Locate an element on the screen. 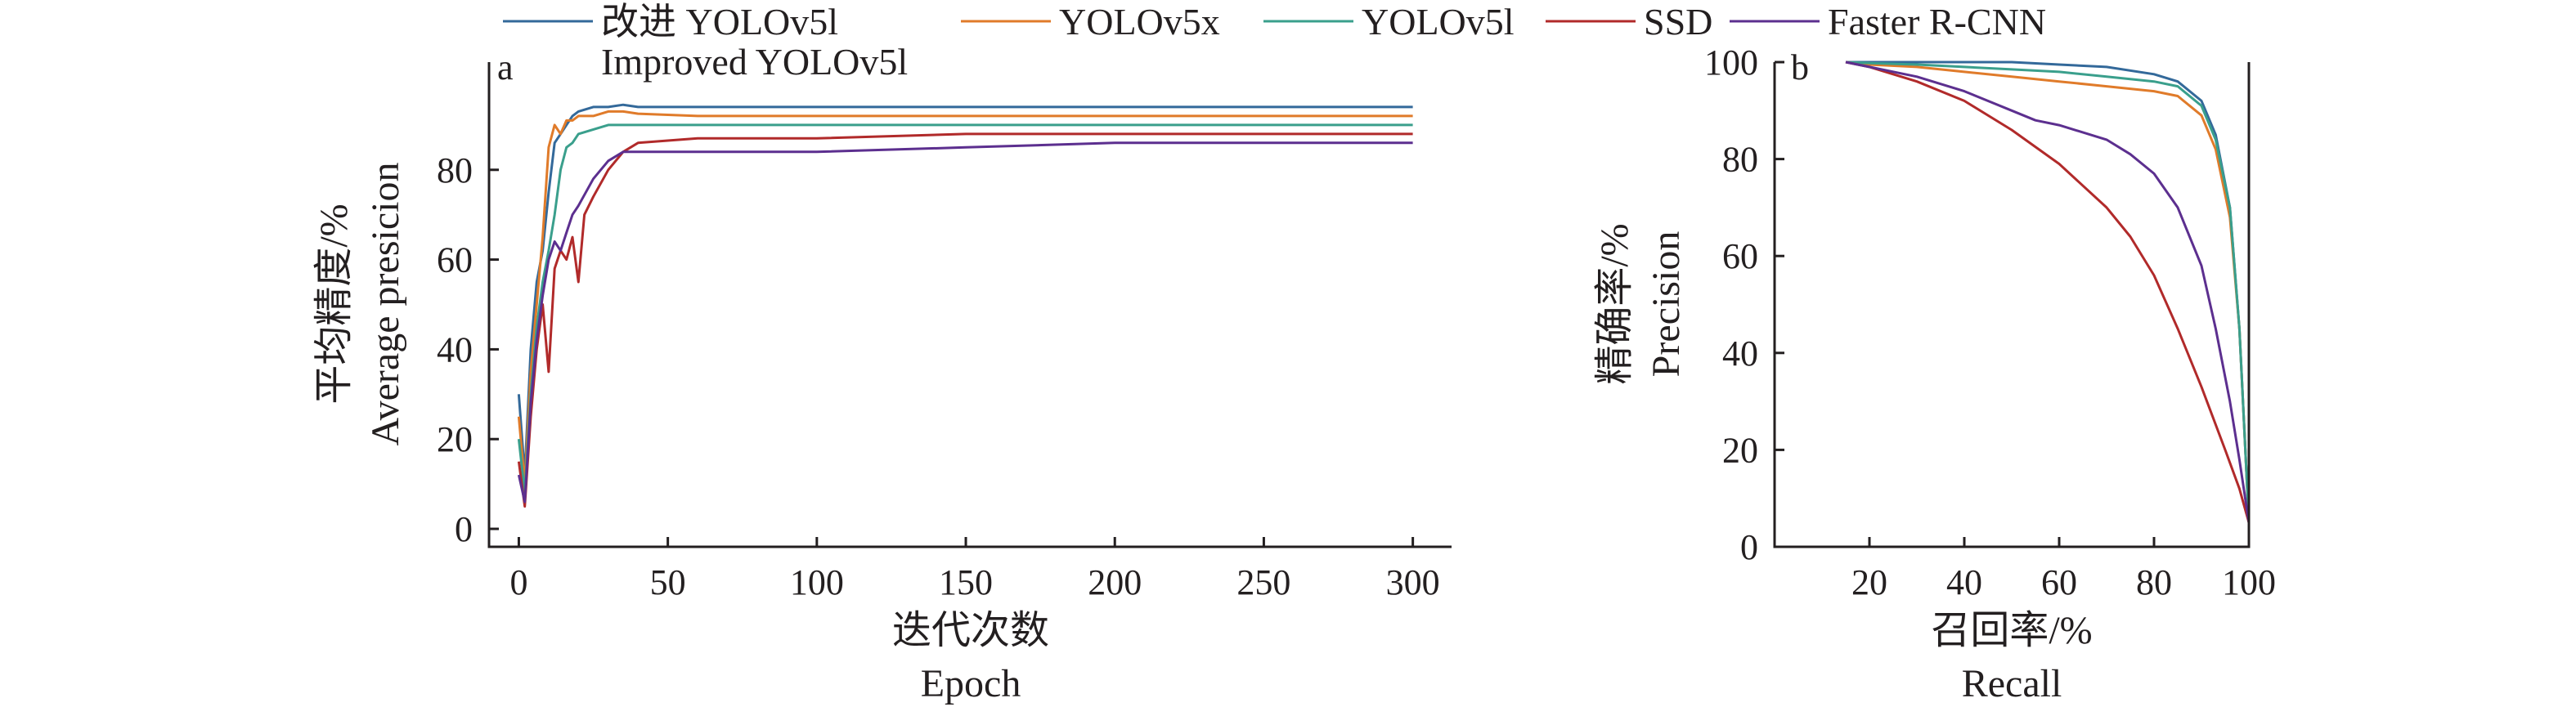  panel-a-y-ticks: 0 20 40 60 80 is located at coordinates (468, 349).